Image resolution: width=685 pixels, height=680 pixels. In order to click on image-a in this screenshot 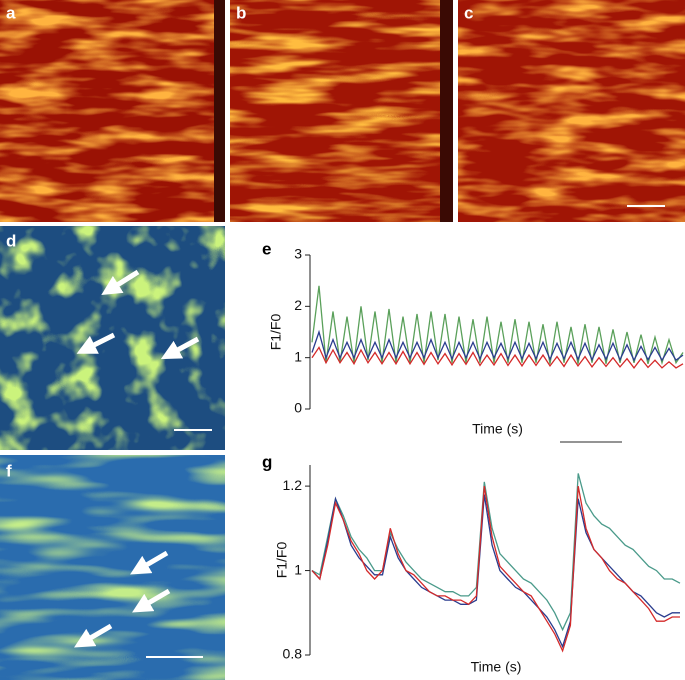, I will do `click(112, 111)`.